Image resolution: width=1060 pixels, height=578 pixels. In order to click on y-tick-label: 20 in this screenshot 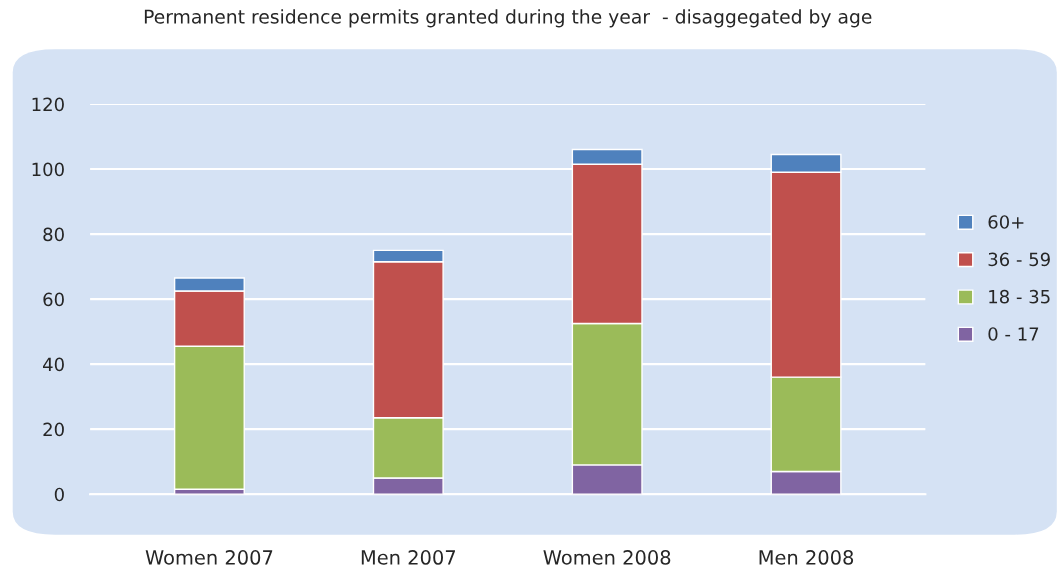, I will do `click(53, 429)`.